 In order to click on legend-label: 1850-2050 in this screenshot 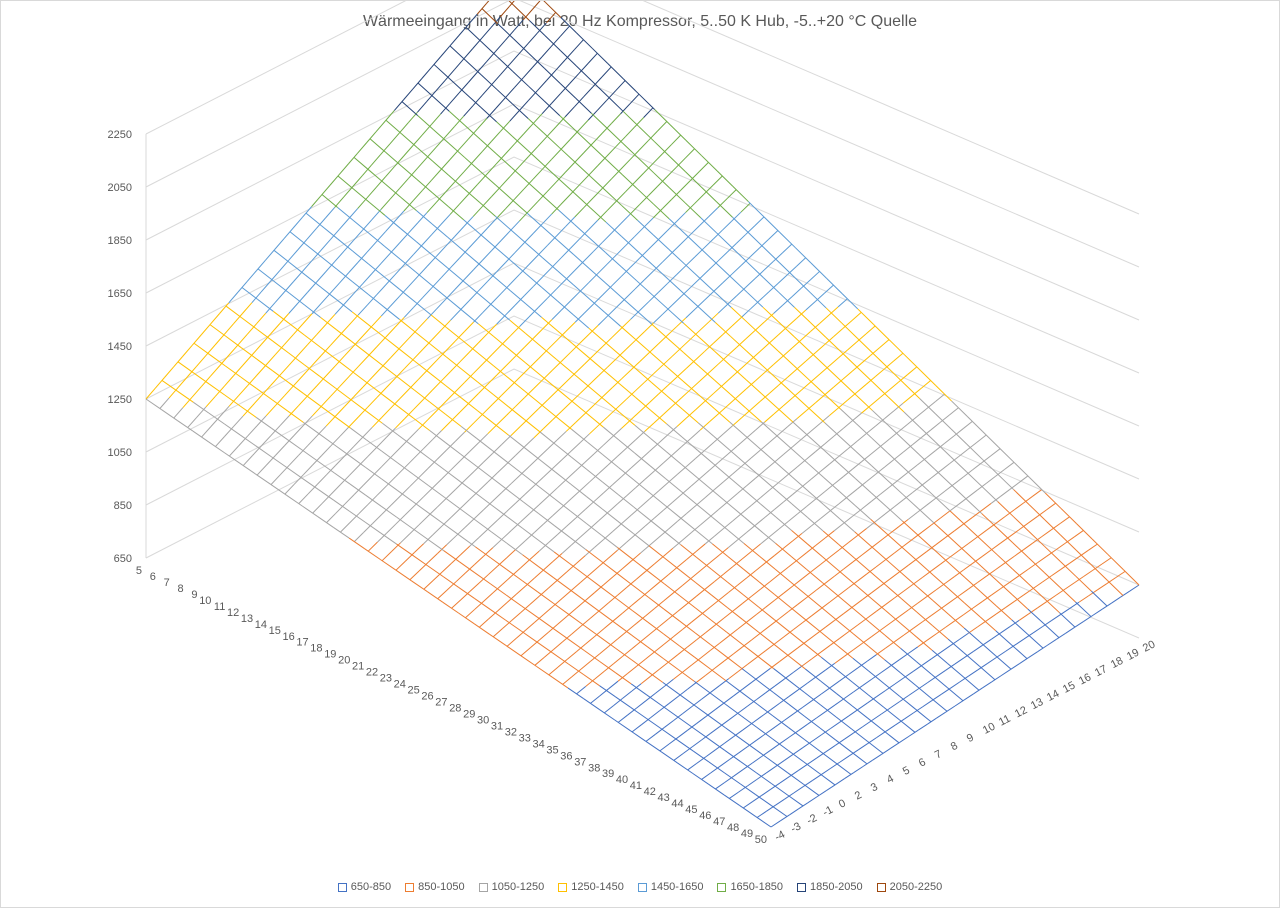, I will do `click(836, 887)`.